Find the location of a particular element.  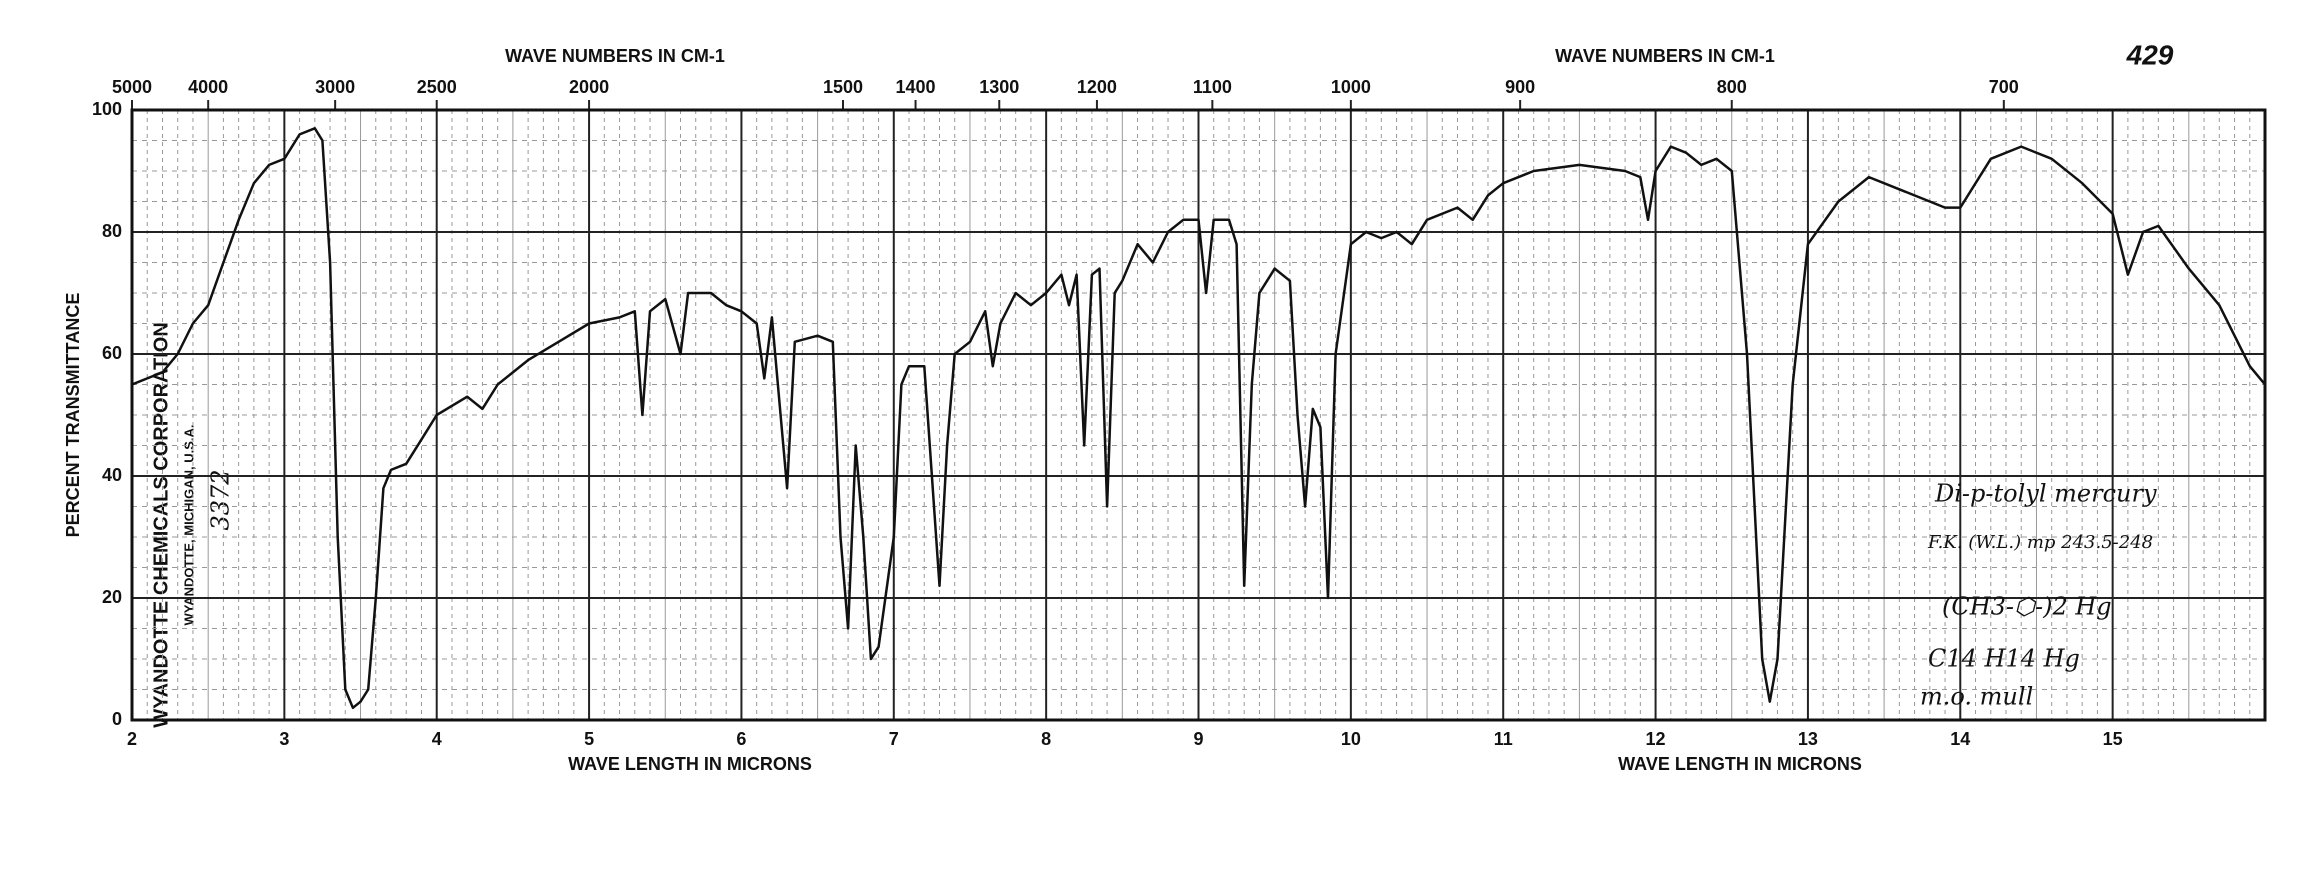

x2-tick-label: 3000 is located at coordinates (335, 87).